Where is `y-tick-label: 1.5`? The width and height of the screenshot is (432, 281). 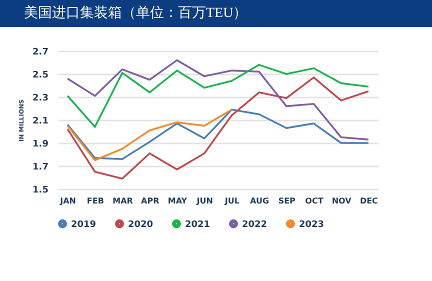 y-tick-label: 1.5 is located at coordinates (40, 191).